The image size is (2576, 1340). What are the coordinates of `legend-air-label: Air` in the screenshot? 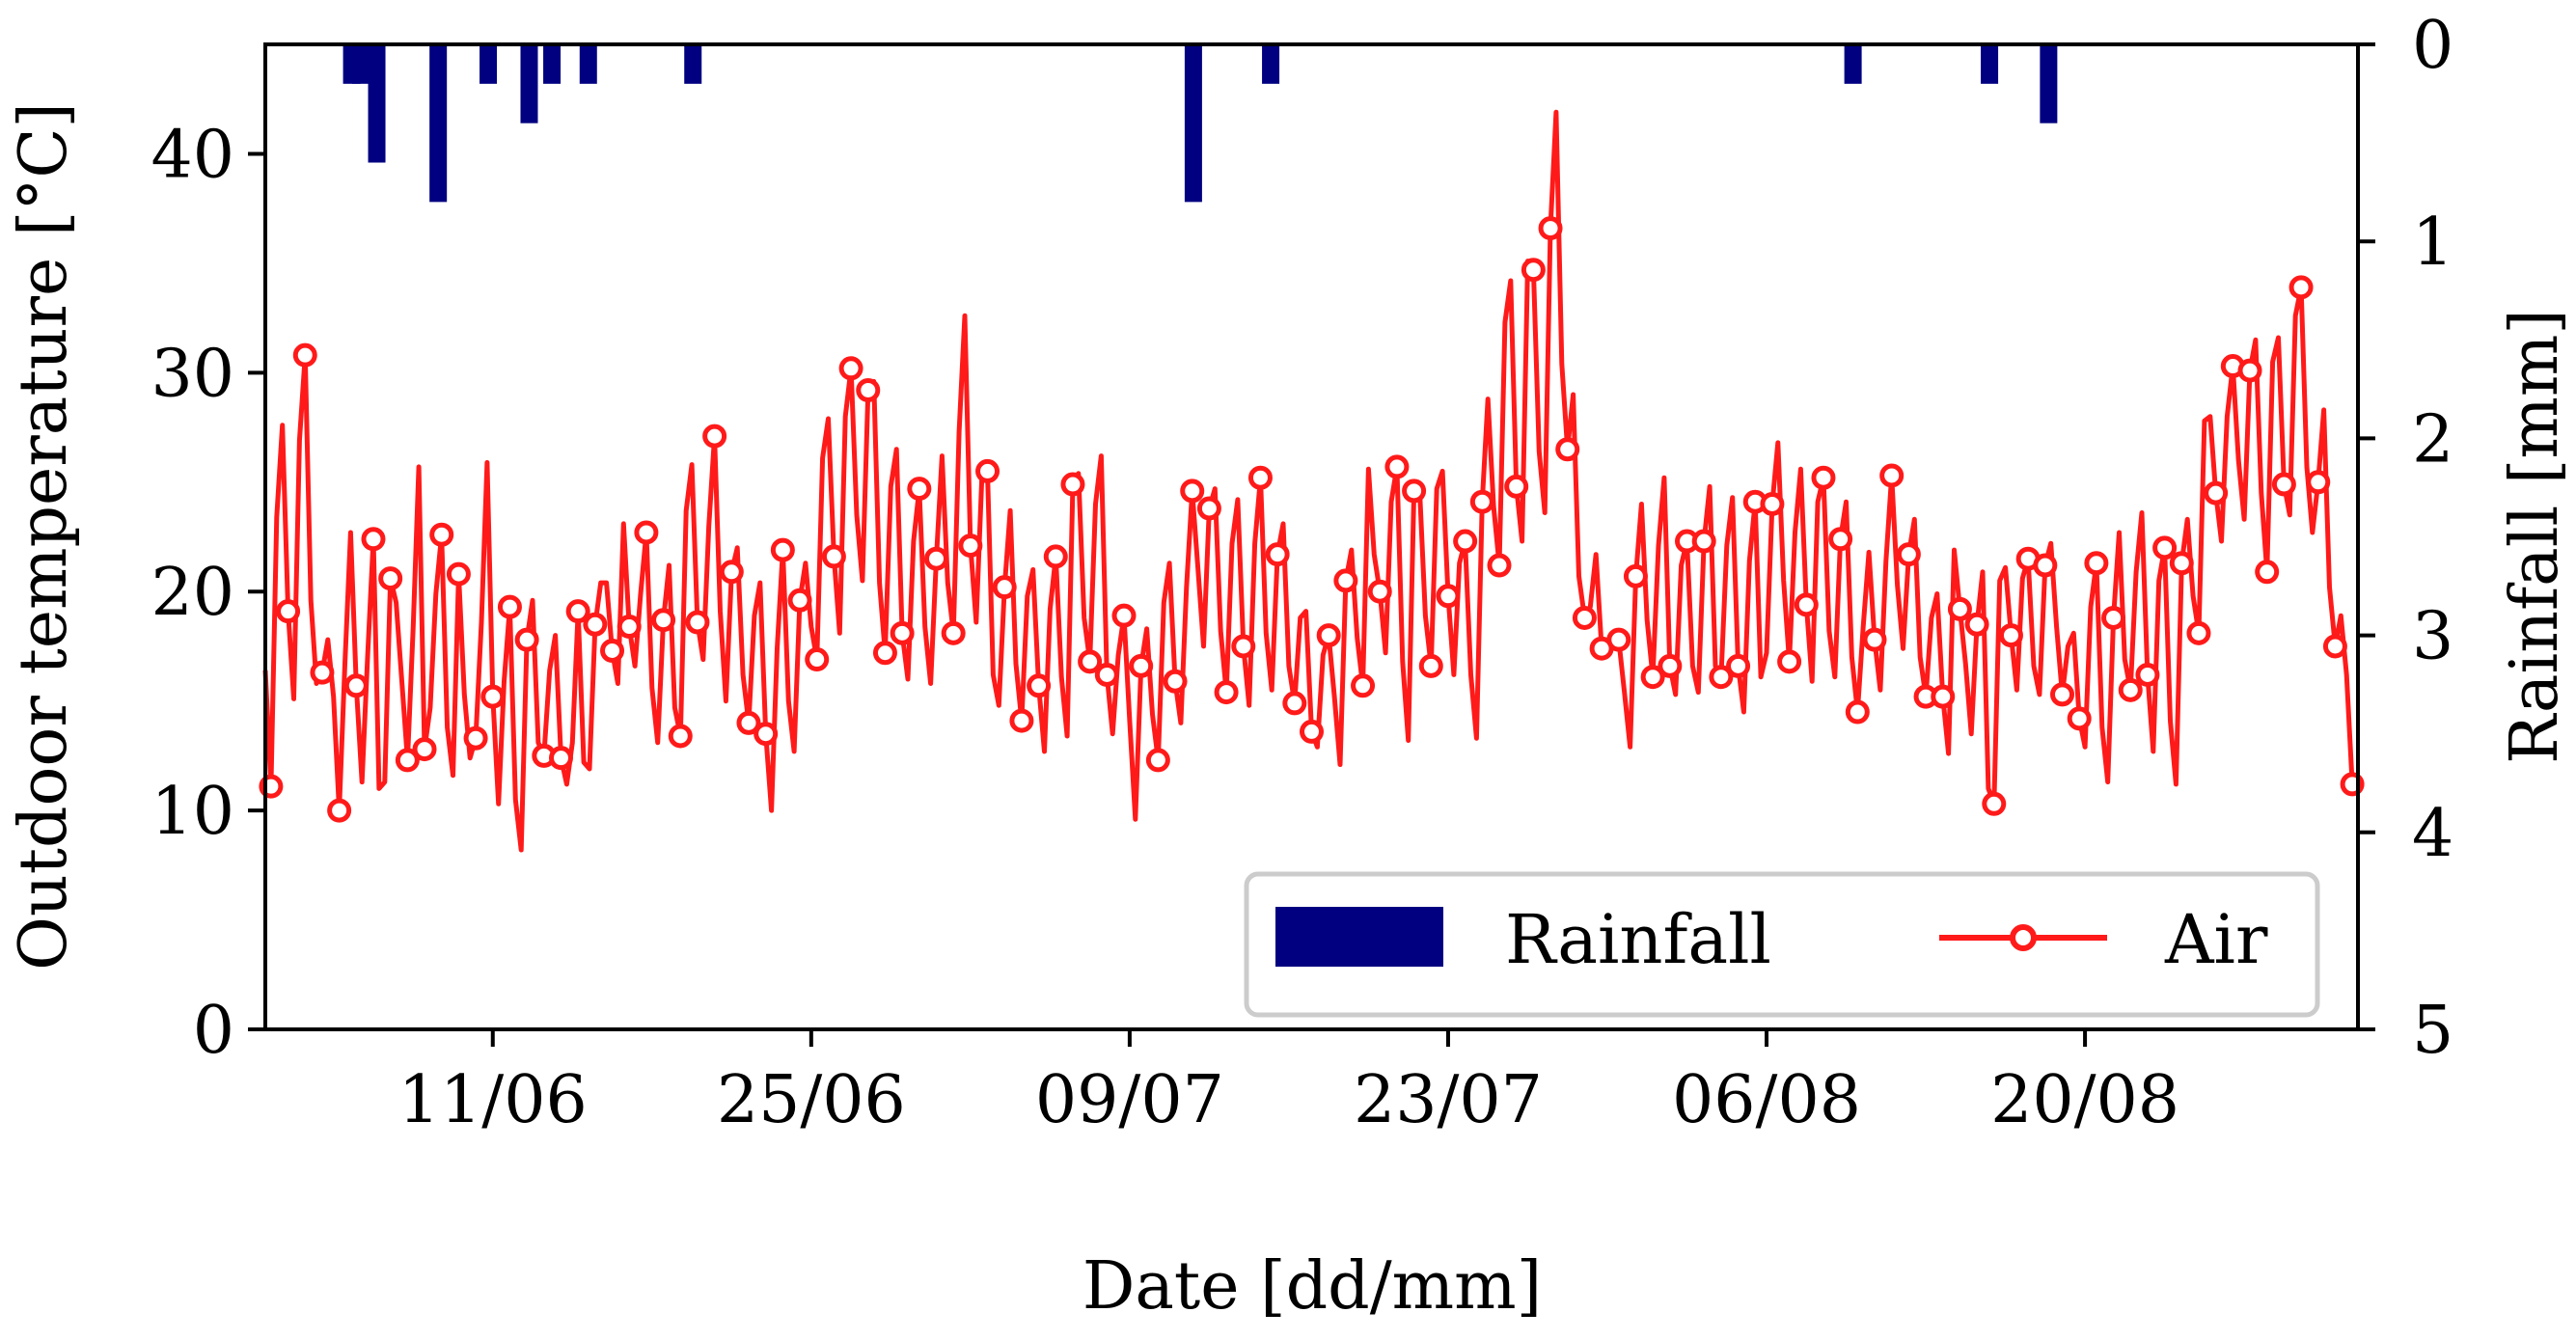 It's located at (2216, 940).